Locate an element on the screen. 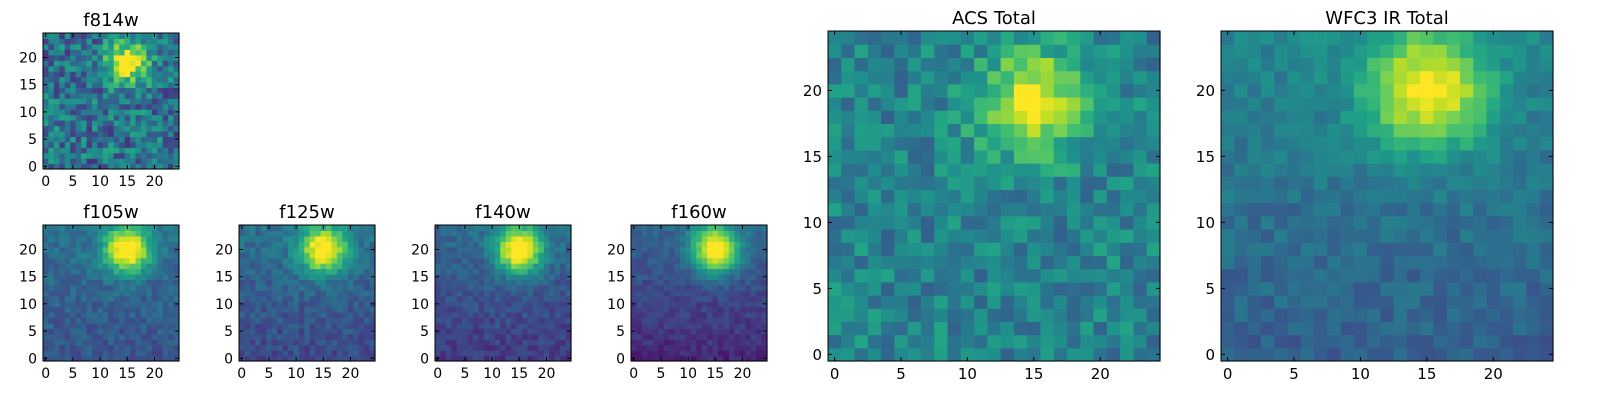 This screenshot has height=400, width=1600. x-tick-label: 0 is located at coordinates (241, 374).